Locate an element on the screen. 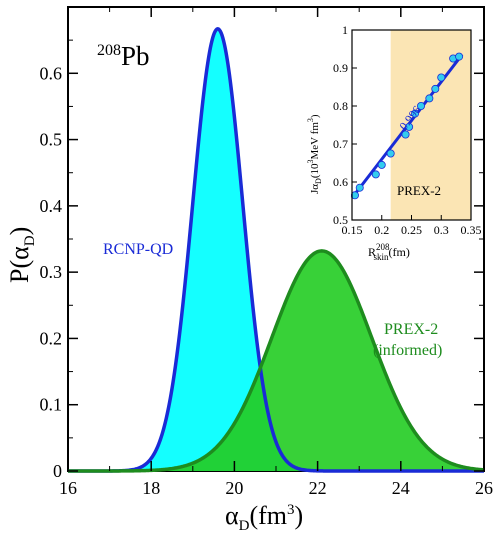 The height and width of the screenshot is (535, 498). inset-x-tick-label: 0.2 is located at coordinates (381, 230).